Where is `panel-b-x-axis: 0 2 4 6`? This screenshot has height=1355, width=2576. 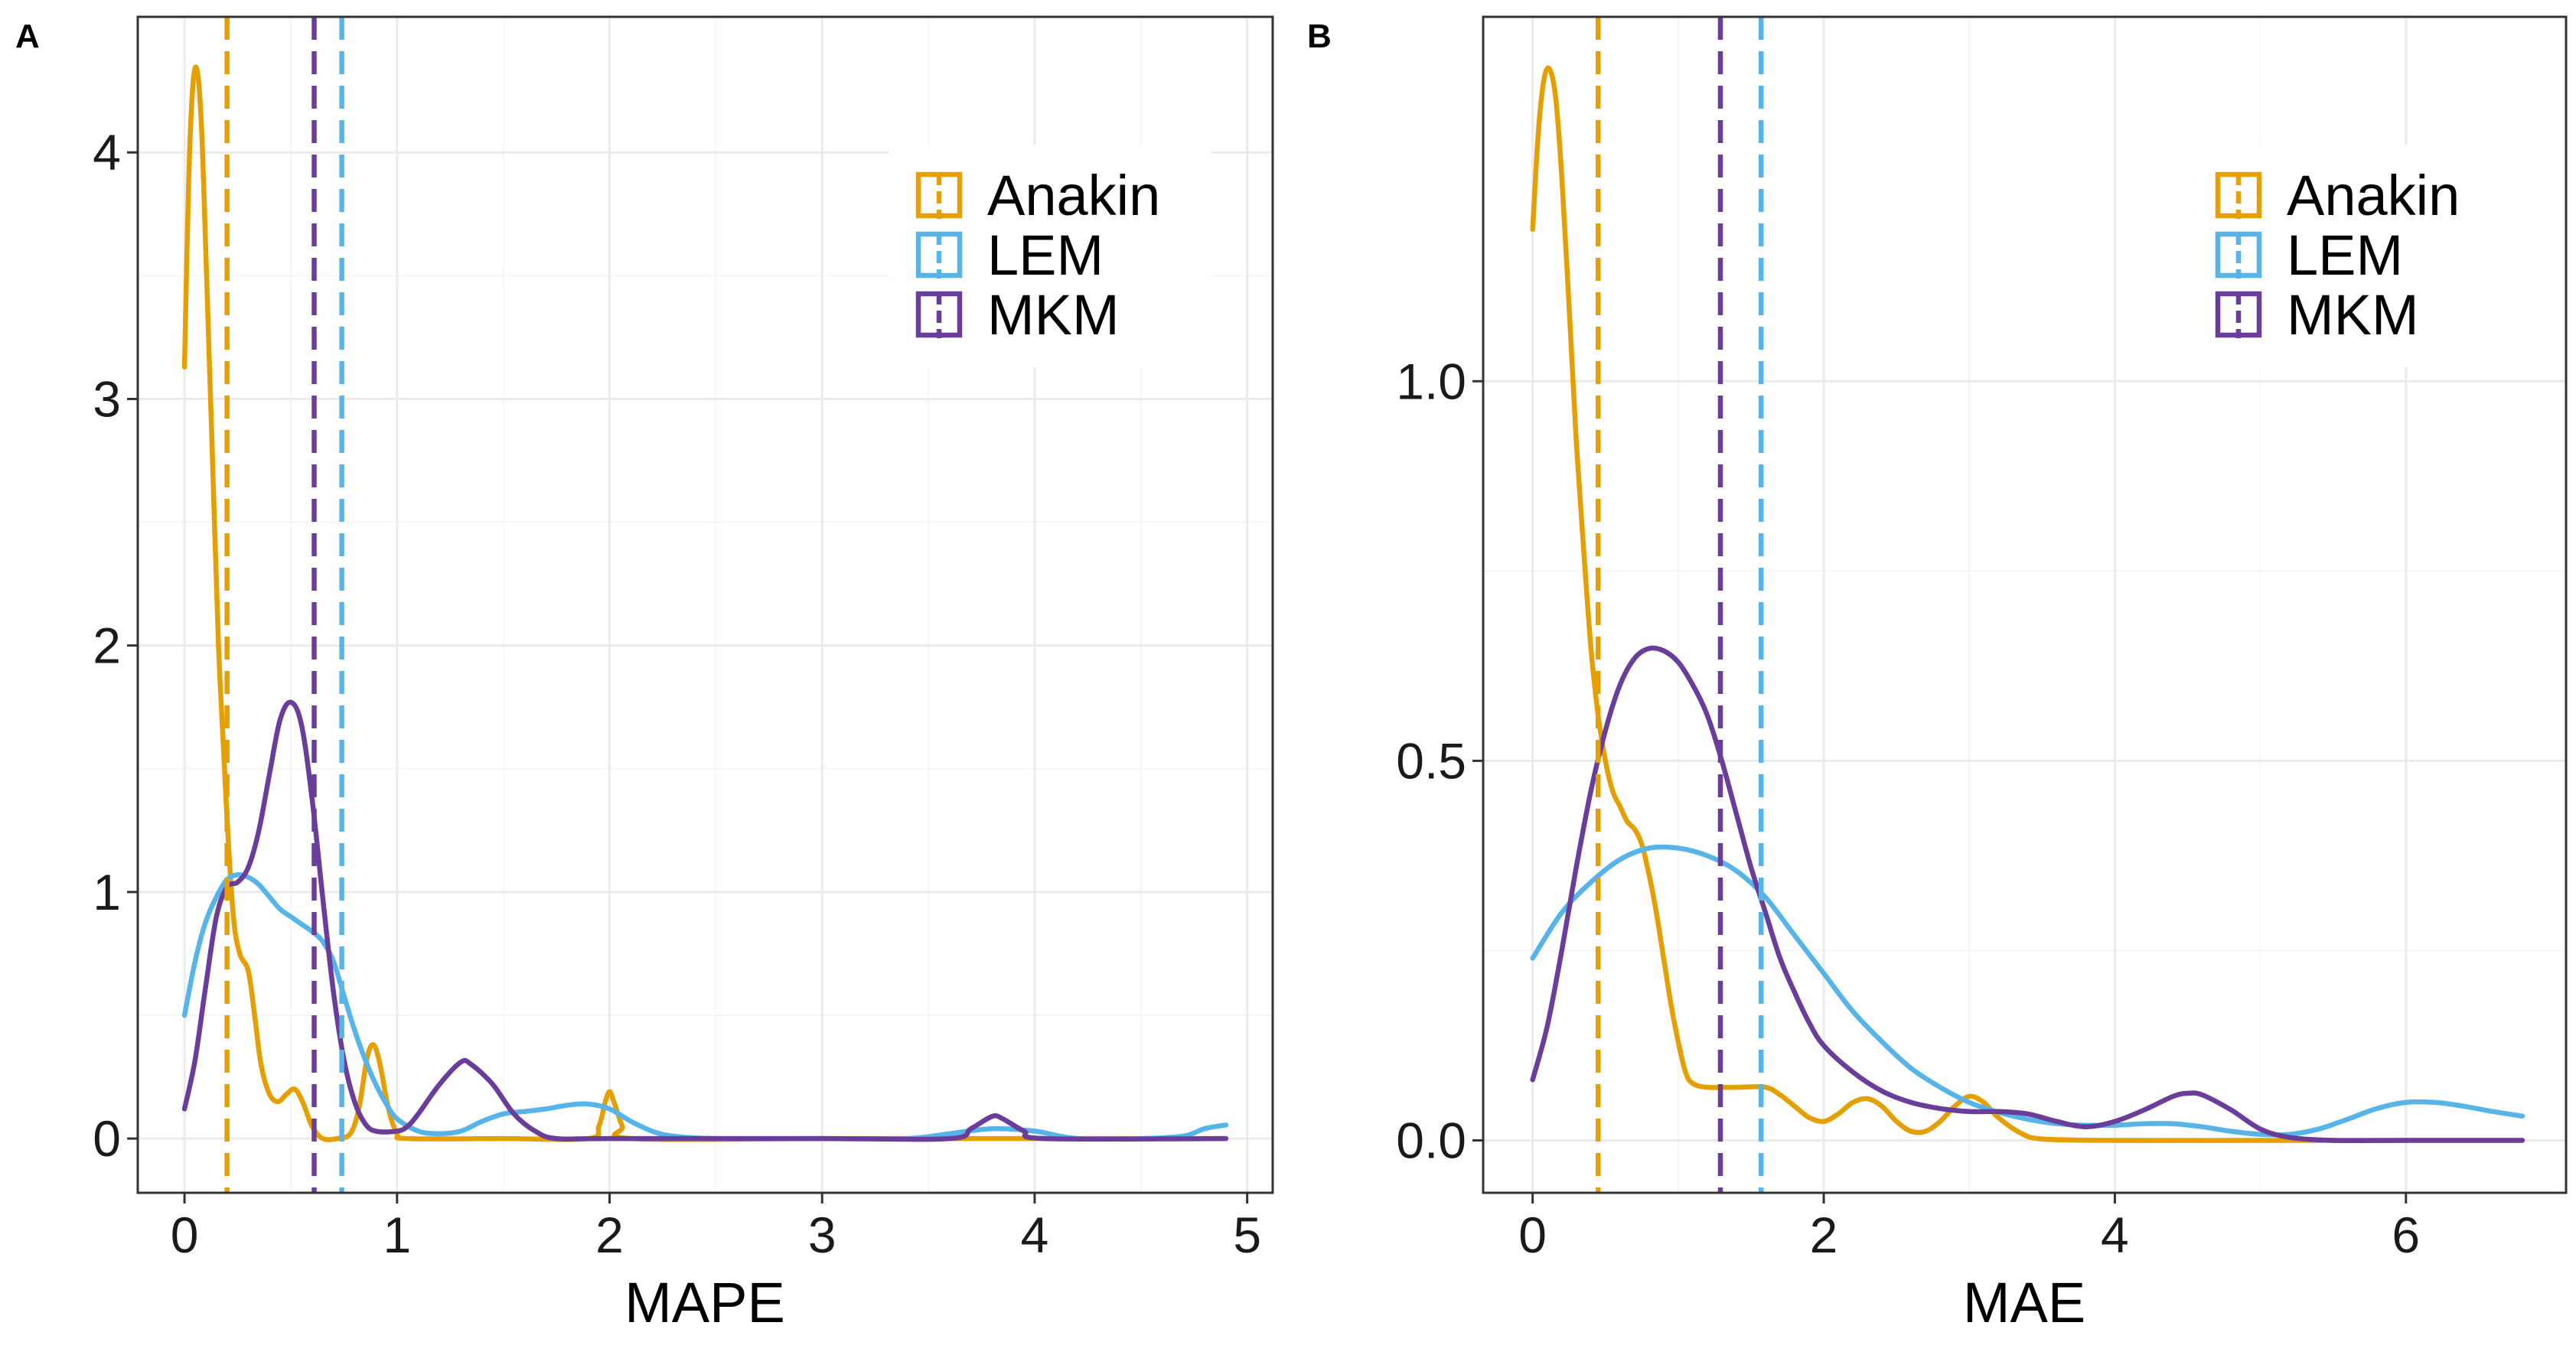
panel-b-x-axis: 0 2 4 6 is located at coordinates (1969, 1228).